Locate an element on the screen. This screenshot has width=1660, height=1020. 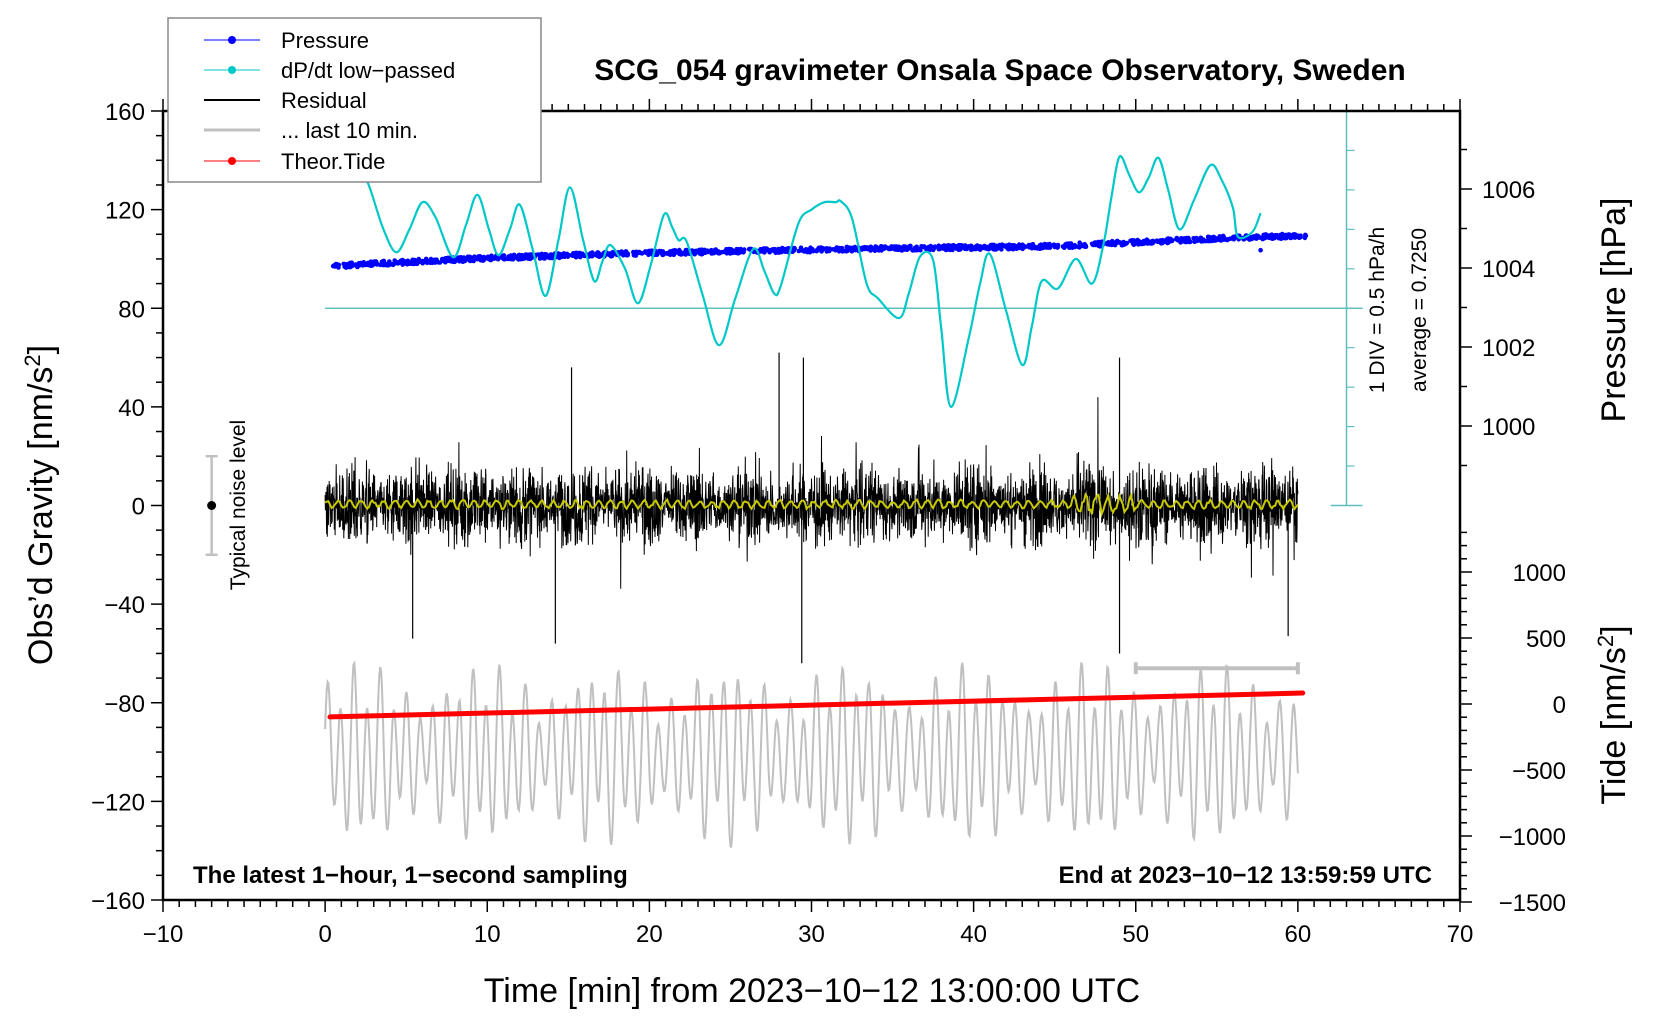
tide-axis-title-sup: 2 is located at coordinates (1605, 641).